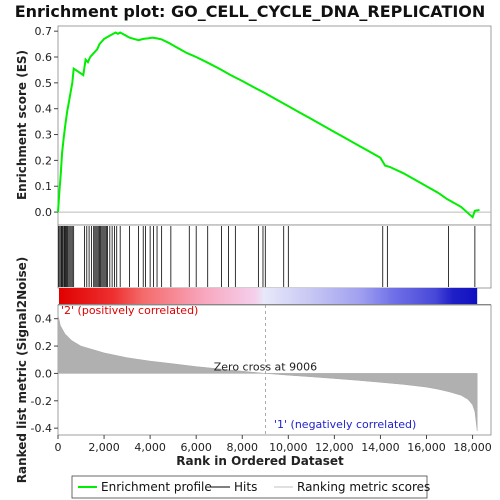 Image resolution: width=500 pixels, height=500 pixels. What do you see at coordinates (267, 256) in the screenshot?
I see `hit-lines` at bounding box center [267, 256].